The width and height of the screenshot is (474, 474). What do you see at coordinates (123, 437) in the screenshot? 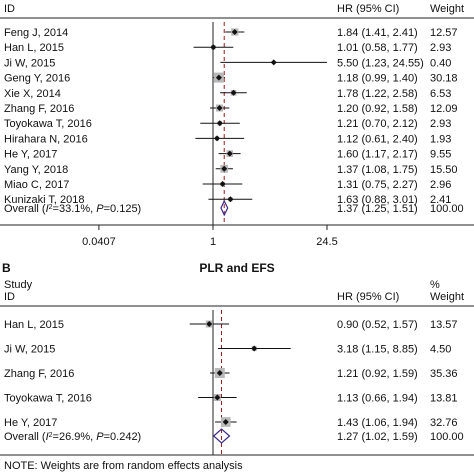
I see `overall-label-part: =0.242)` at bounding box center [123, 437].